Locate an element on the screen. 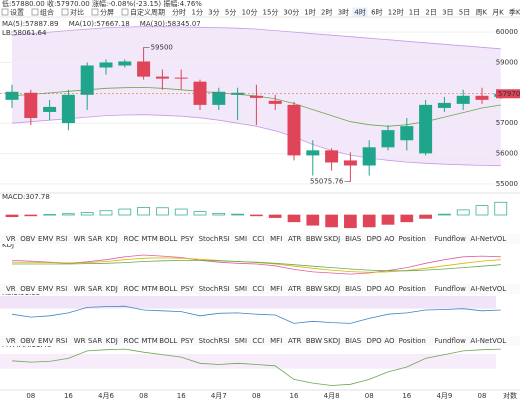  toolbar-button: 组合 is located at coordinates (47, 12).